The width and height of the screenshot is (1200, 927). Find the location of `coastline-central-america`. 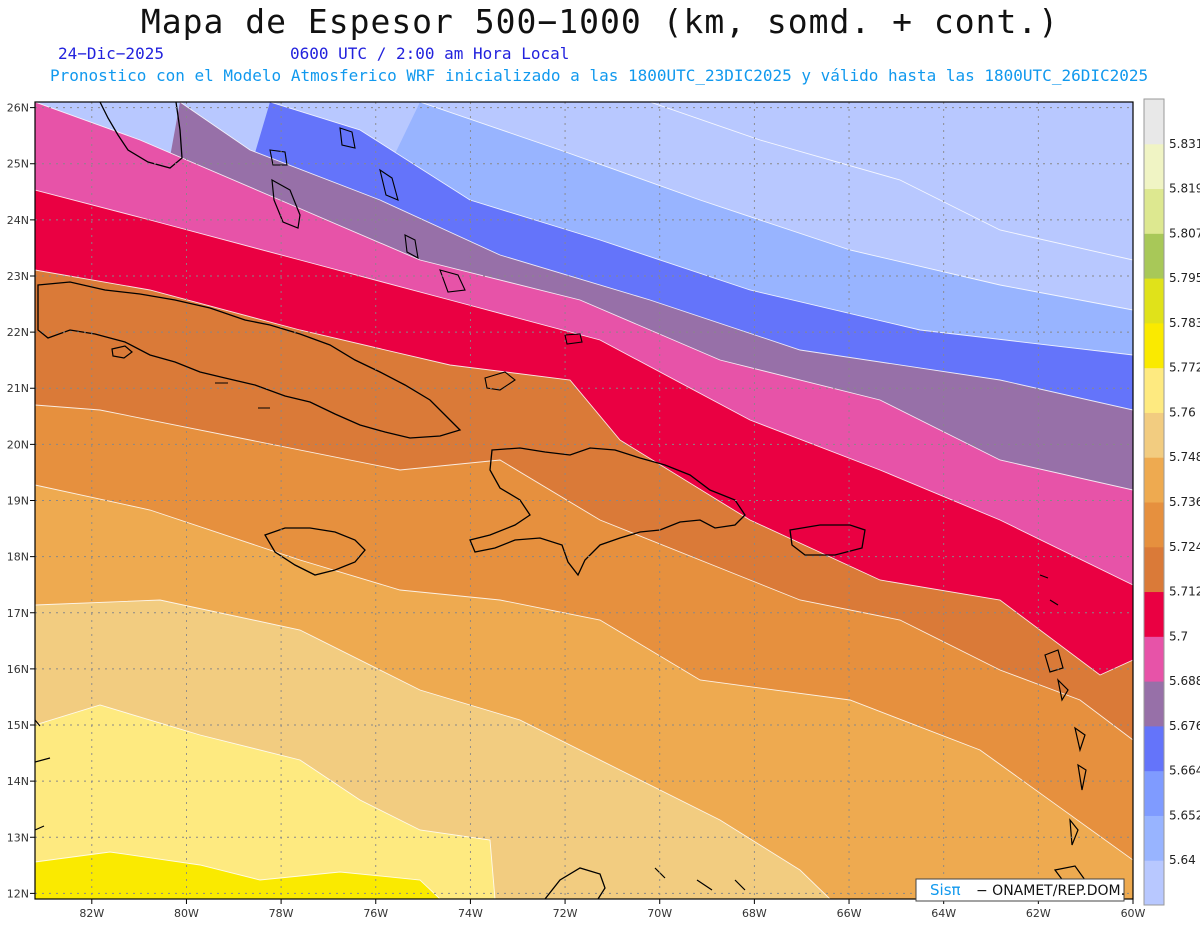

coastline-central-america is located at coordinates (43, 775).